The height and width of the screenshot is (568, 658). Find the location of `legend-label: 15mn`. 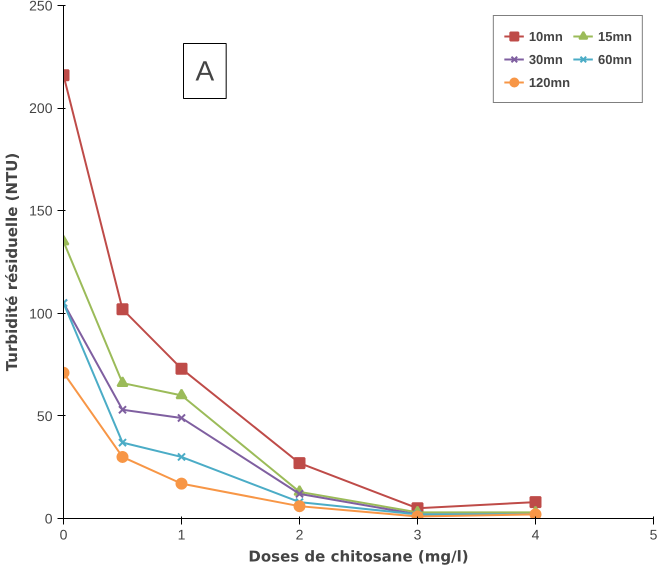

legend-label: 15mn is located at coordinates (615, 36).